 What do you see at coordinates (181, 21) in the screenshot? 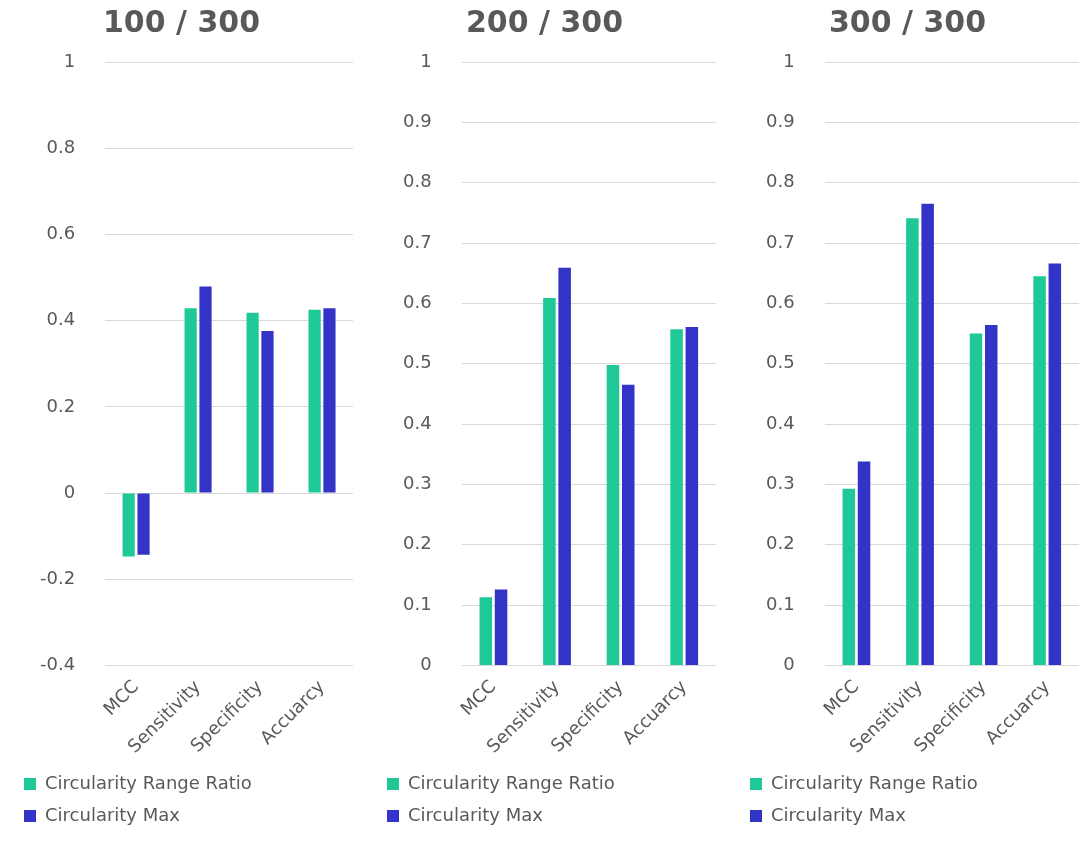
I see `chart-title: 100 / 300` at bounding box center [181, 21].